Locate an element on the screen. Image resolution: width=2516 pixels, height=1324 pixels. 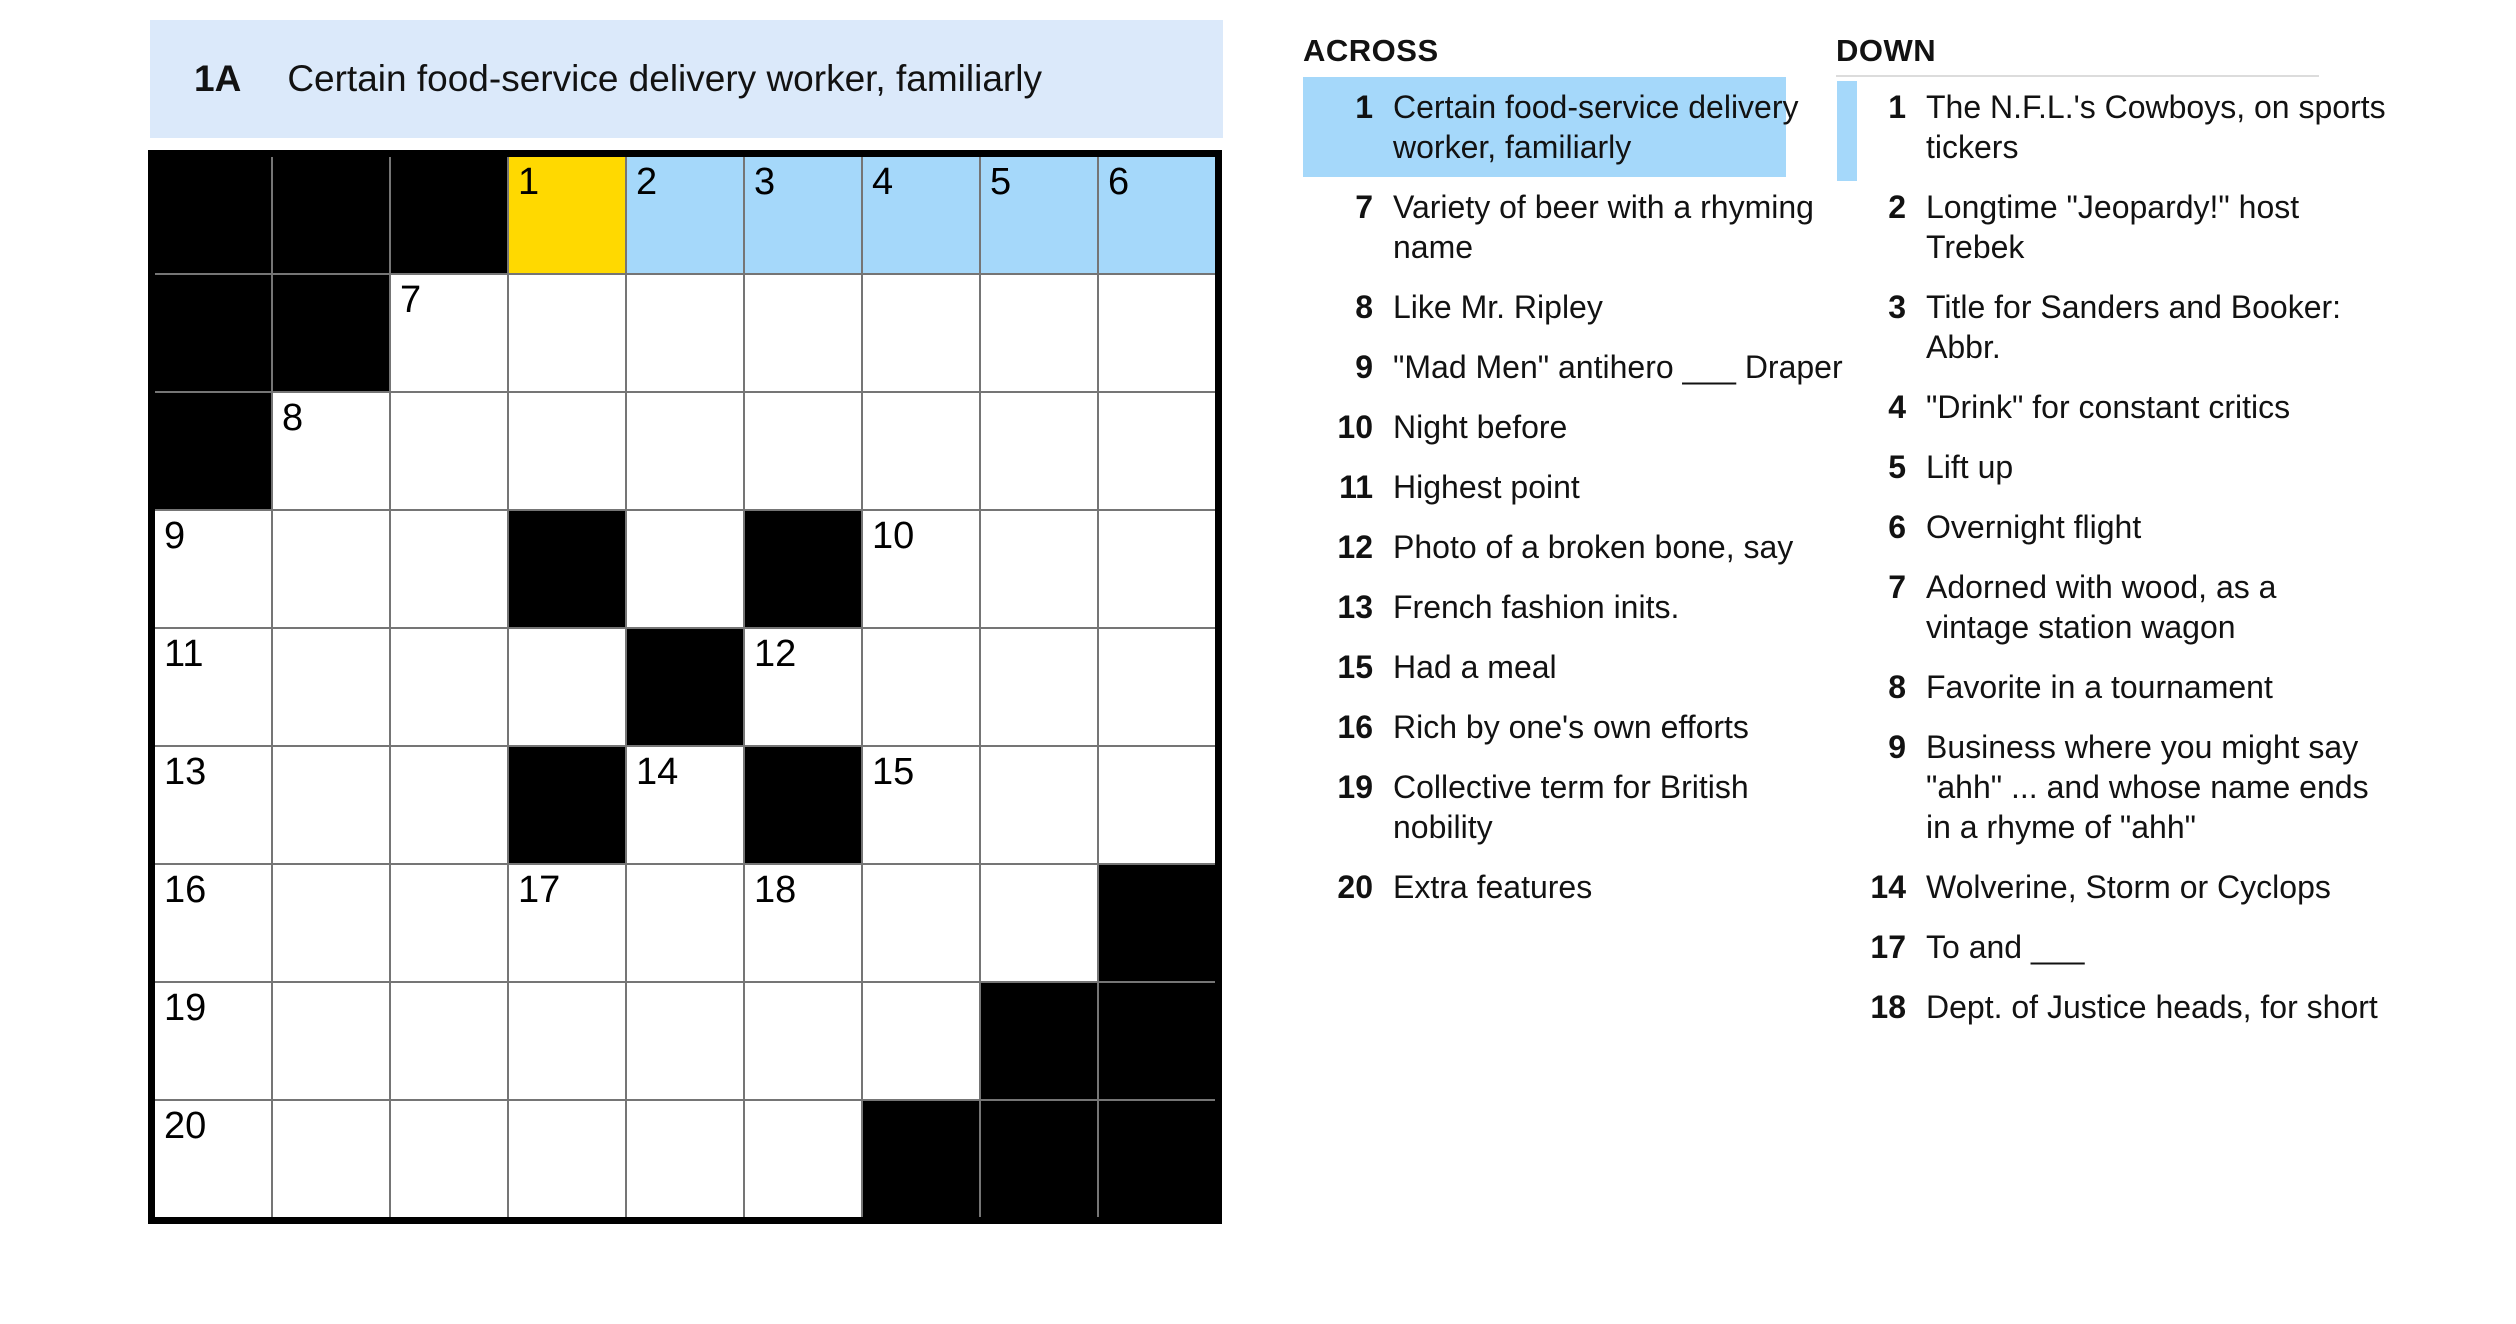
grid-cell-r2c3: 7 is located at coordinates (449, 333).